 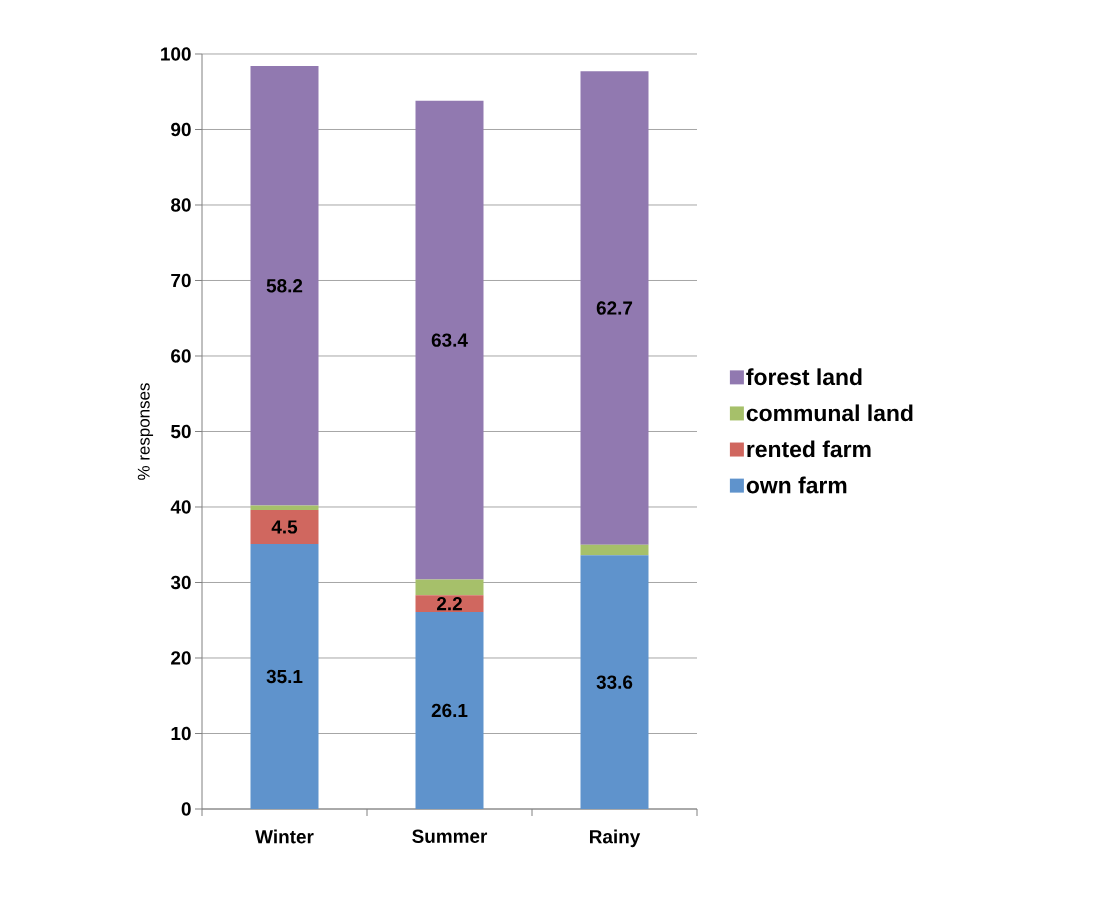 I want to click on data-label: 62.7, so click(x=614, y=308).